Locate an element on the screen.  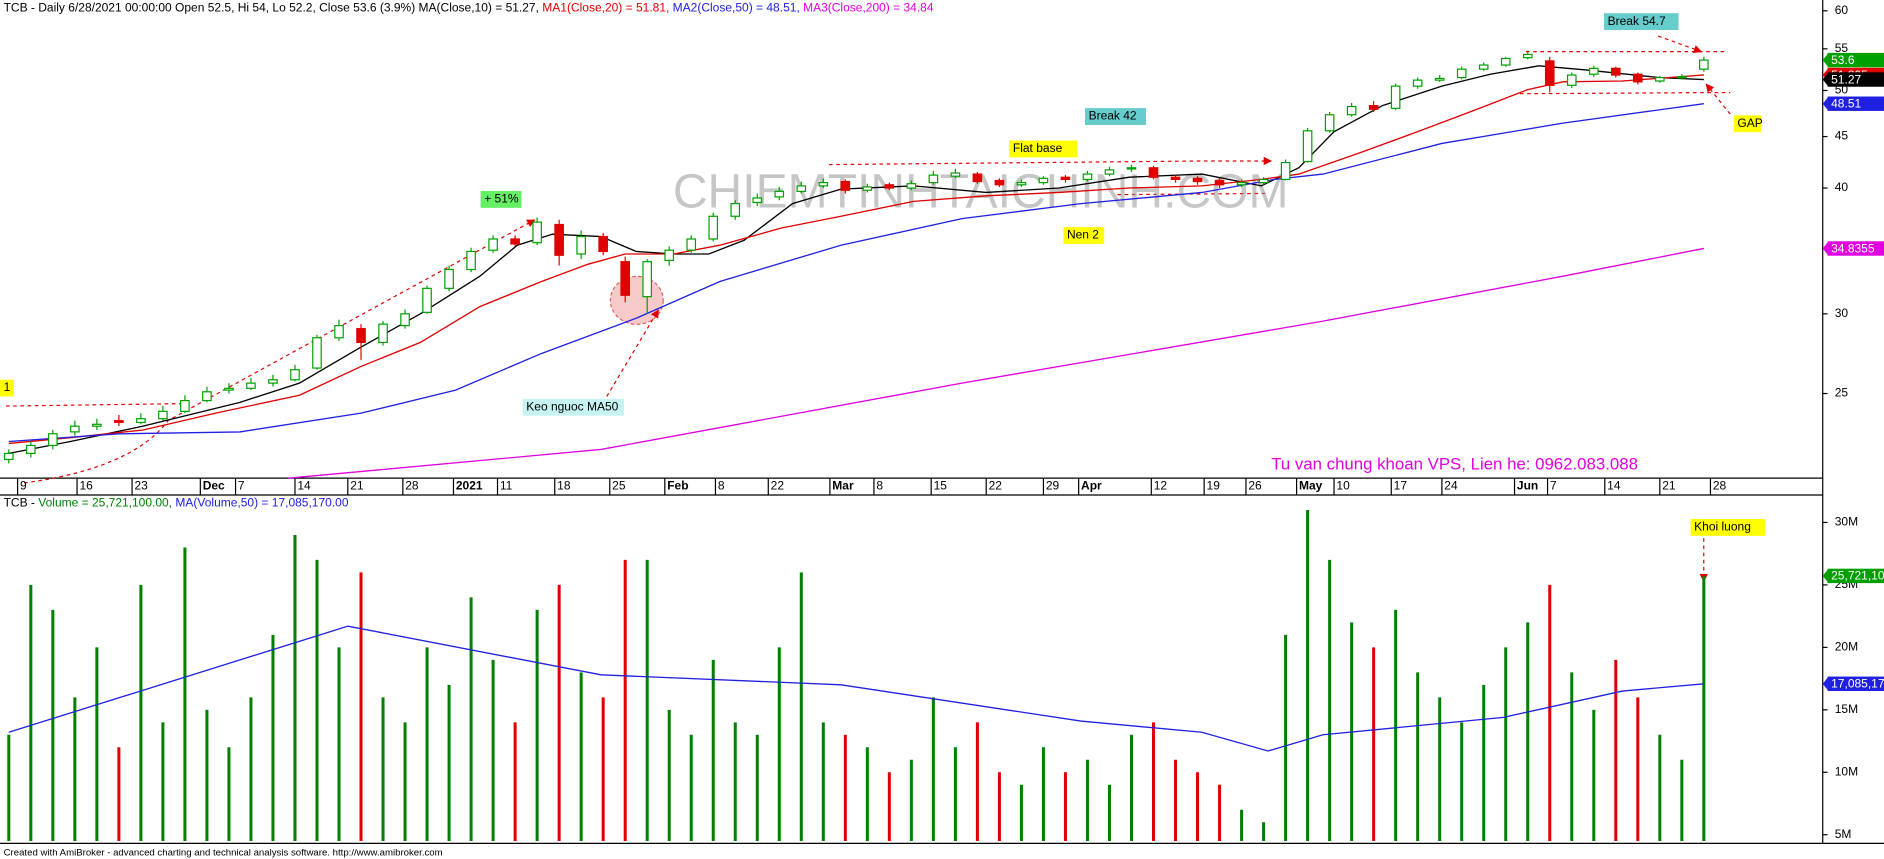
title-part: Volume = 25,721,100.00, is located at coordinates (106, 503).